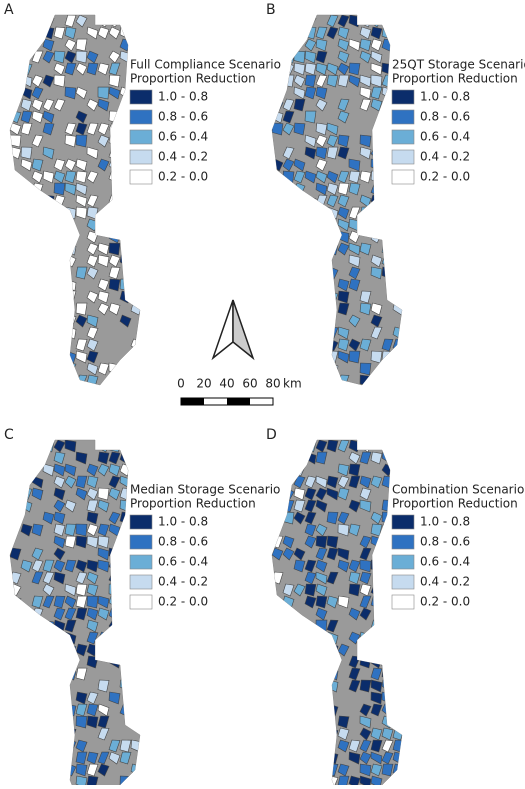 The image size is (525, 789). I want to click on legend-title: Proportion Reduction, so click(193, 504).